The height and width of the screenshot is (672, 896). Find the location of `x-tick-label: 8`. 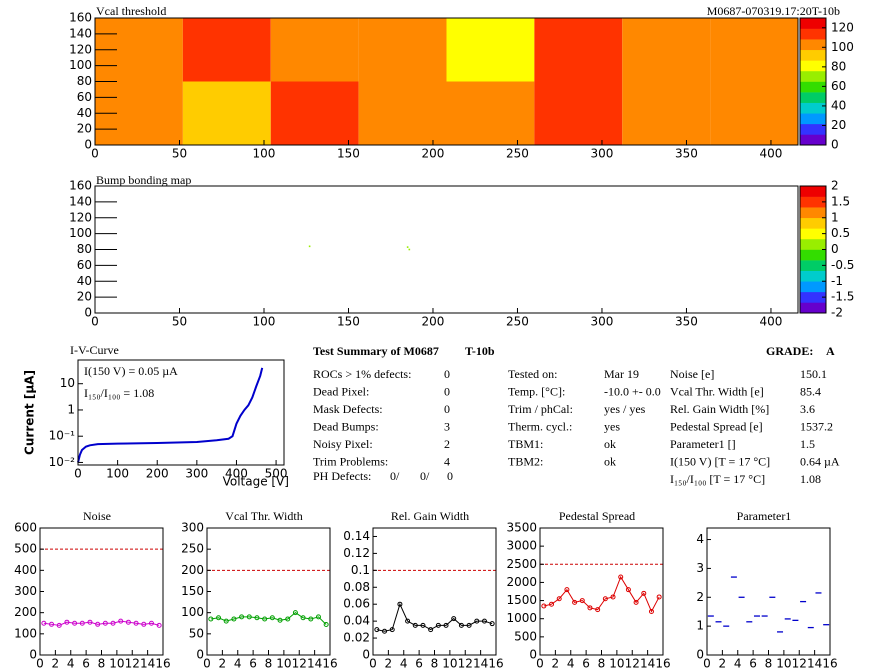

x-tick-label: 8 is located at coordinates (769, 664).